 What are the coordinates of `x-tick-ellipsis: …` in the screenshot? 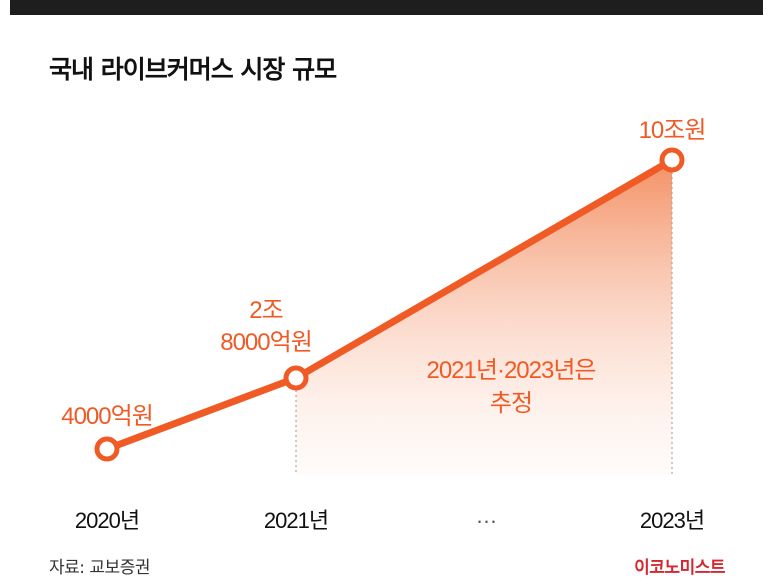 It's located at (486, 515).